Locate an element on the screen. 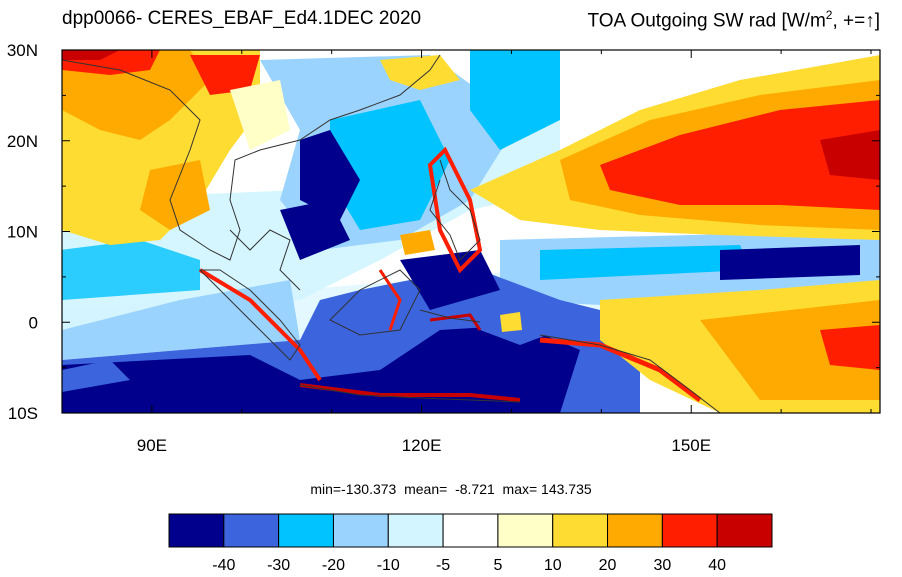  up-arrow-icon: ↑ is located at coordinates (870, 21).